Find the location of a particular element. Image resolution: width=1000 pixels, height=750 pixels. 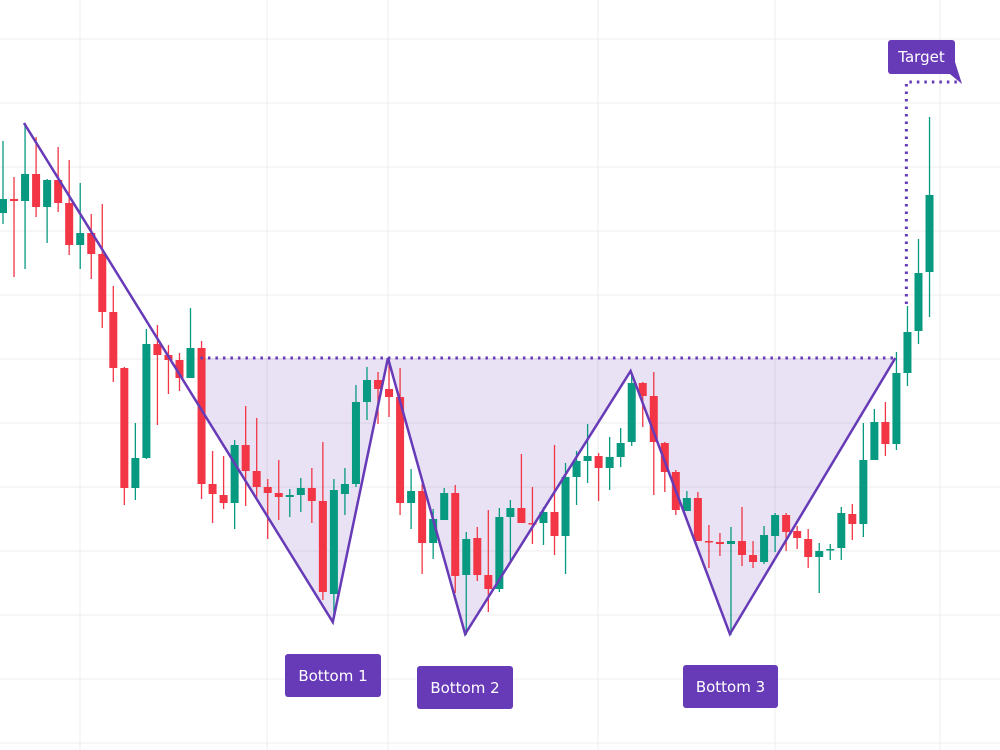

bottom-1-label: Bottom 1 is located at coordinates (333, 675).